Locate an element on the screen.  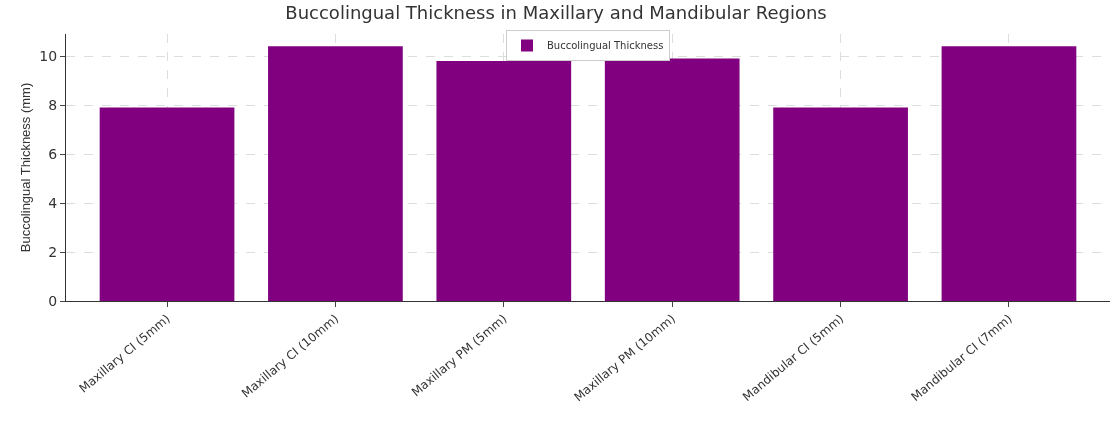
chart-title: Buccolingual Thickness in Maxillary and Mandibular Regions is located at coordinates (556, 12).